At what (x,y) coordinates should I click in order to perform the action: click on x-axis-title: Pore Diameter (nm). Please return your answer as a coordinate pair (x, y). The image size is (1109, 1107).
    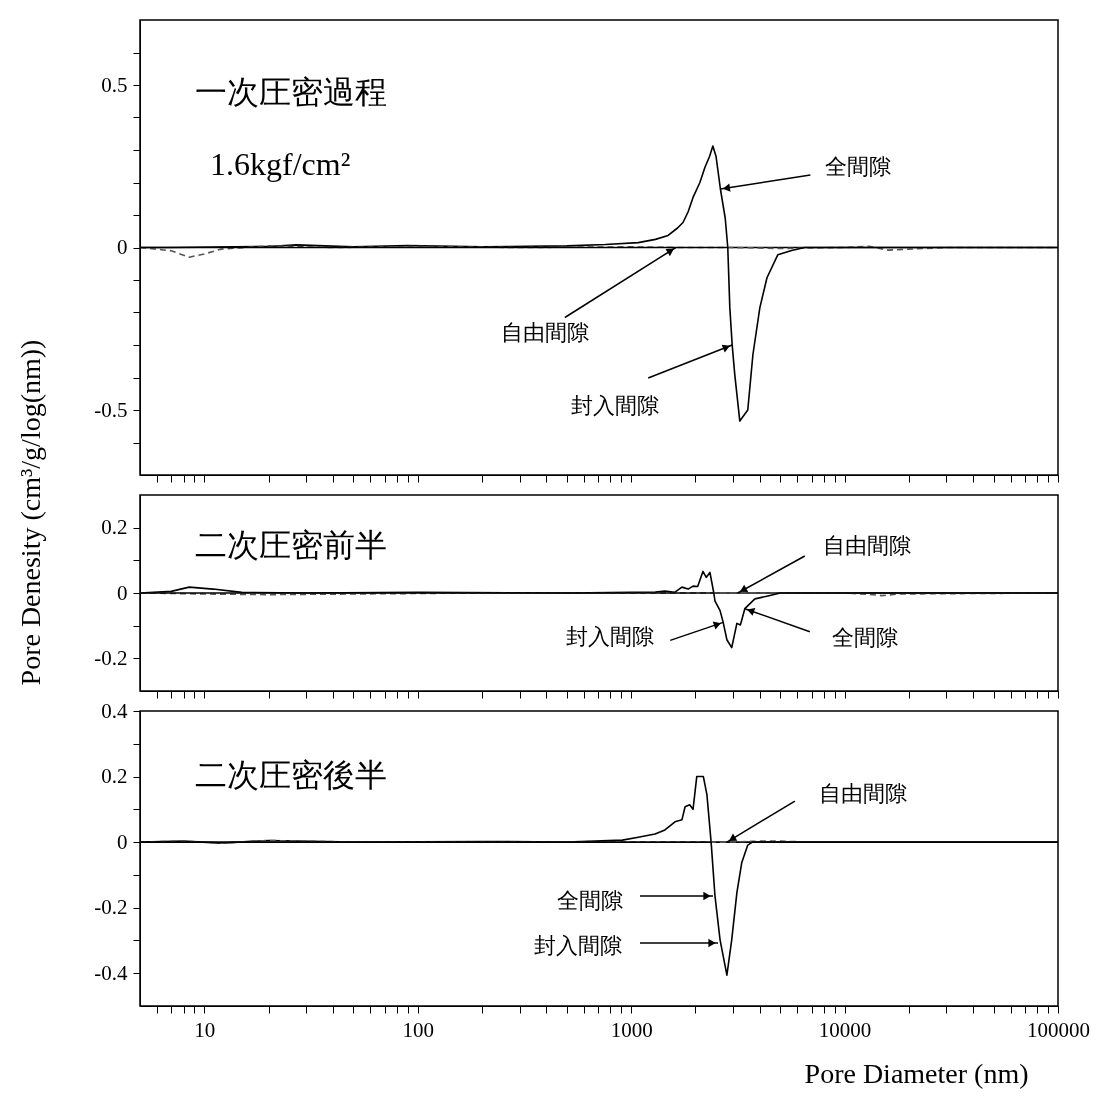
    Looking at the image, I should click on (916, 1073).